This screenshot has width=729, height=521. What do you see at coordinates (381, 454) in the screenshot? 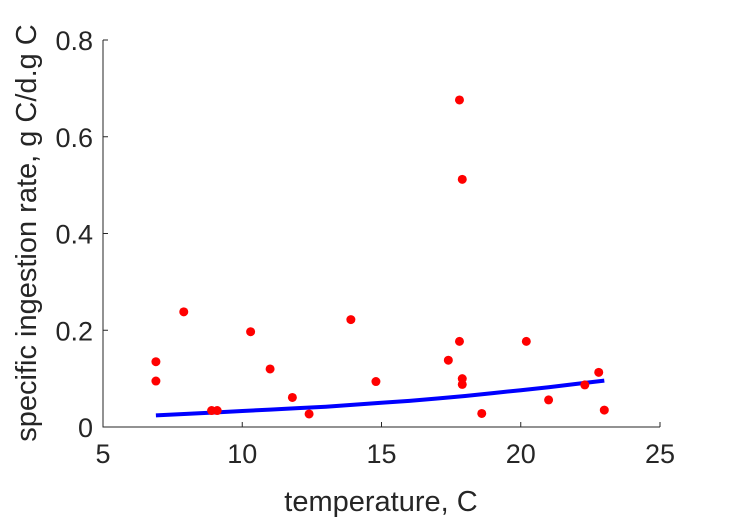
I see `x-tick-label: 15` at bounding box center [381, 454].